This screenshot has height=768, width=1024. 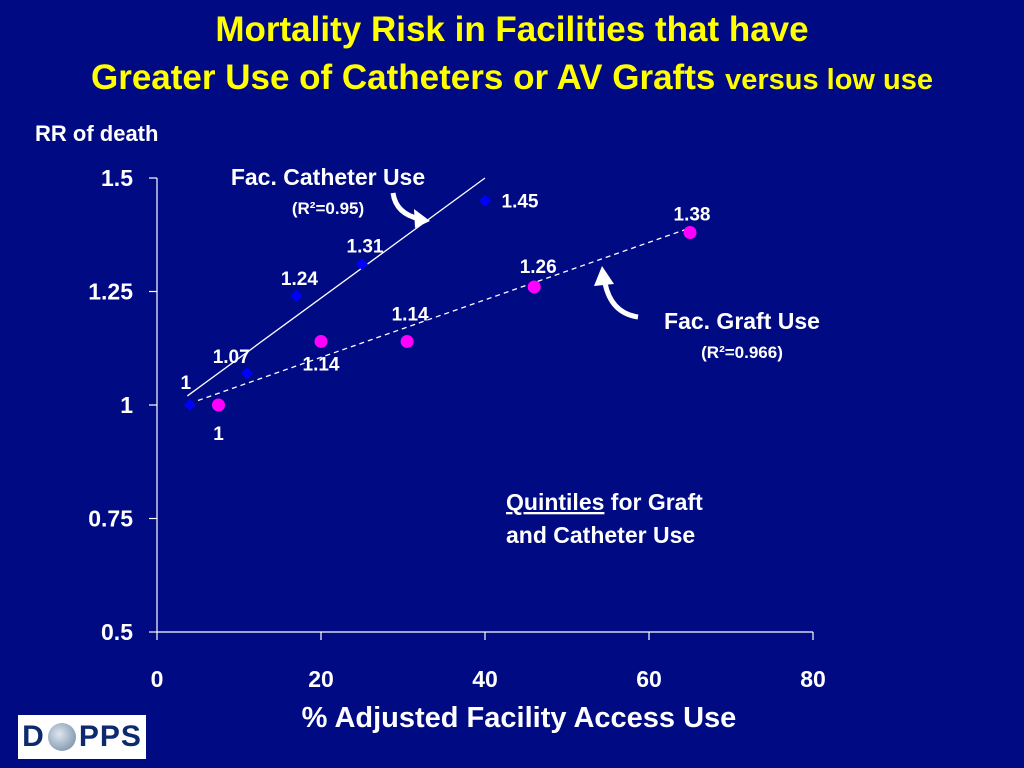 I want to click on data-points, so click(x=440, y=303).